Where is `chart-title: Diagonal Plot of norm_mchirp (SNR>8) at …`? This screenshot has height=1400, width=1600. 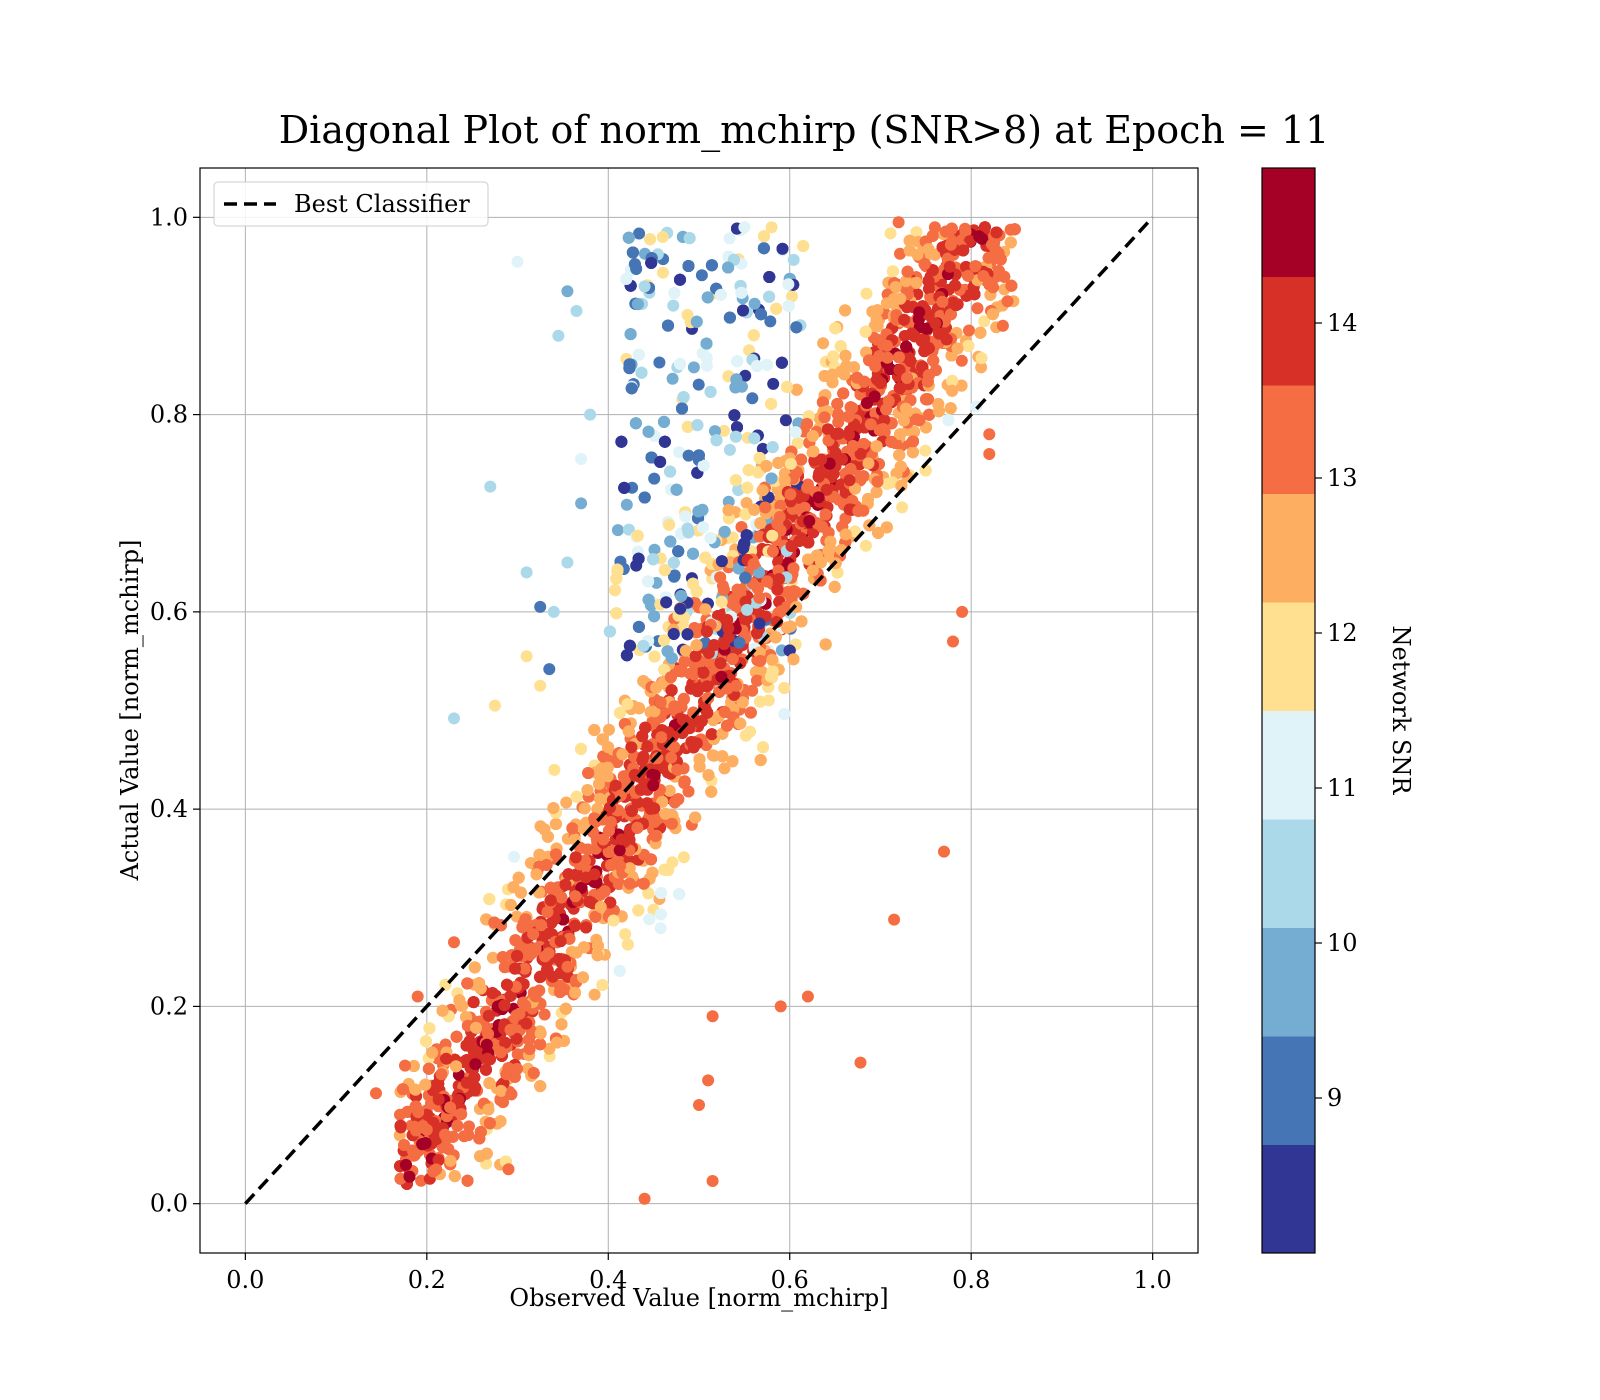
chart-title: Diagonal Plot of norm_mchirp (SNR>8) at … is located at coordinates (804, 130).